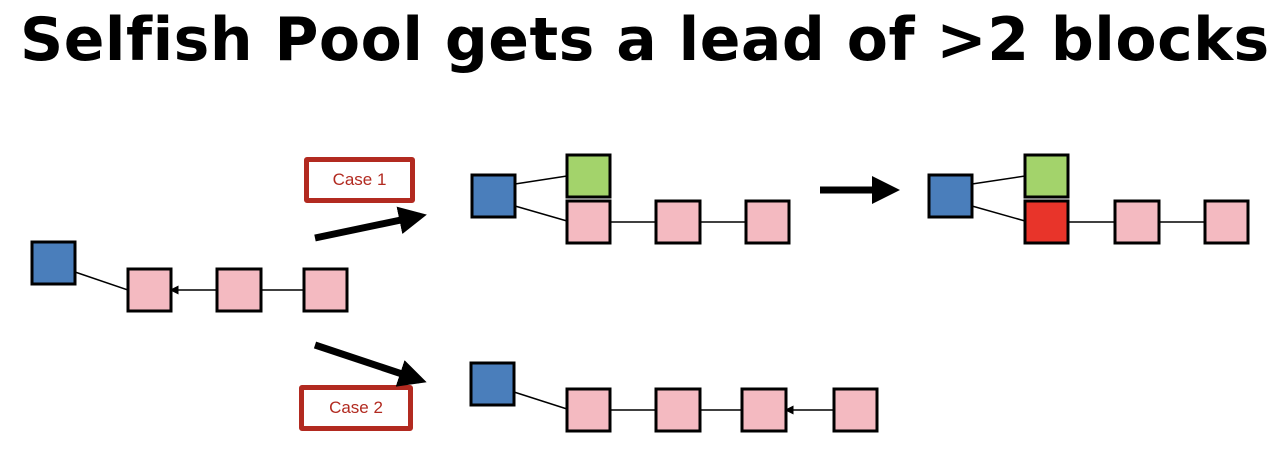 The image size is (1269, 451). Describe the element at coordinates (1046, 222) in the screenshot. I see `red-block` at that location.